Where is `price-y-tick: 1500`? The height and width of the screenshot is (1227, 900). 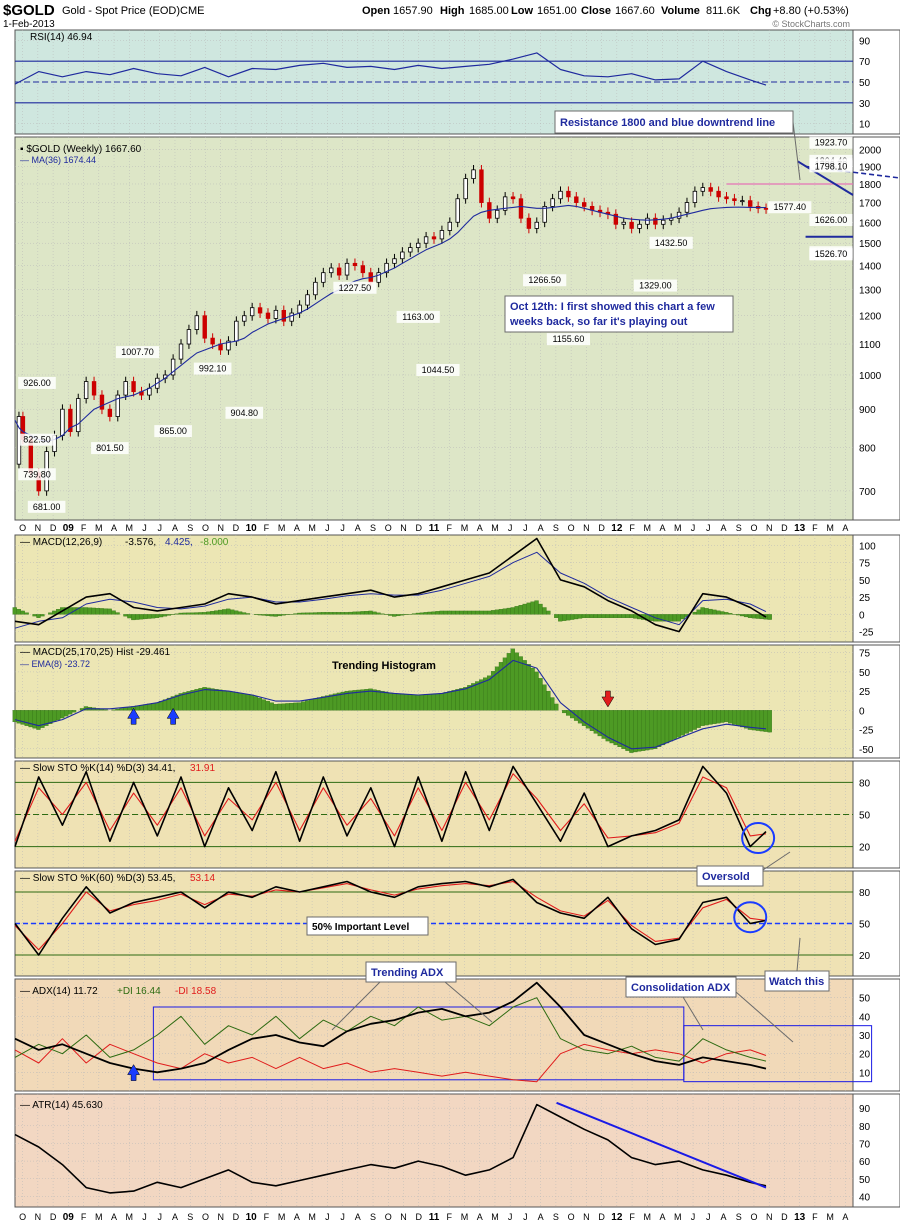
price-y-tick: 1500 is located at coordinates (870, 244).